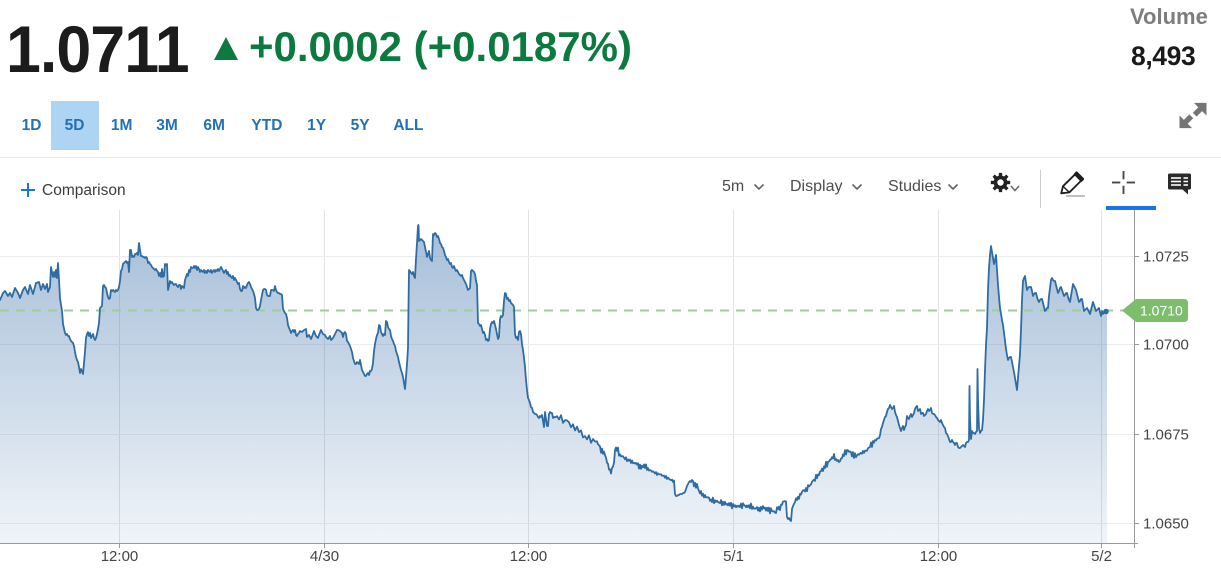  Describe the element at coordinates (1166, 345) in the screenshot. I see `svg-text: 1.0700` at that location.